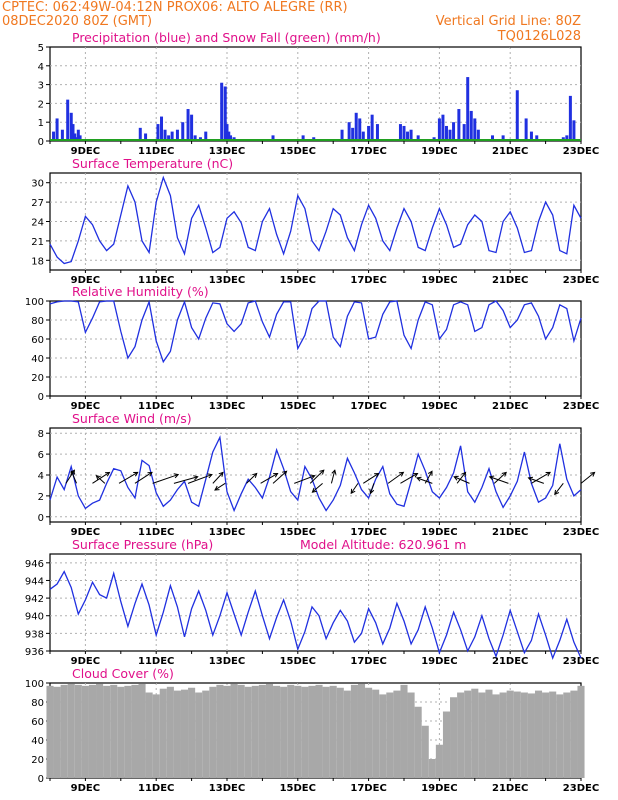  Describe the element at coordinates (510, 788) in the screenshot. I see `cloud-x-tick-label: 21DEC` at that location.